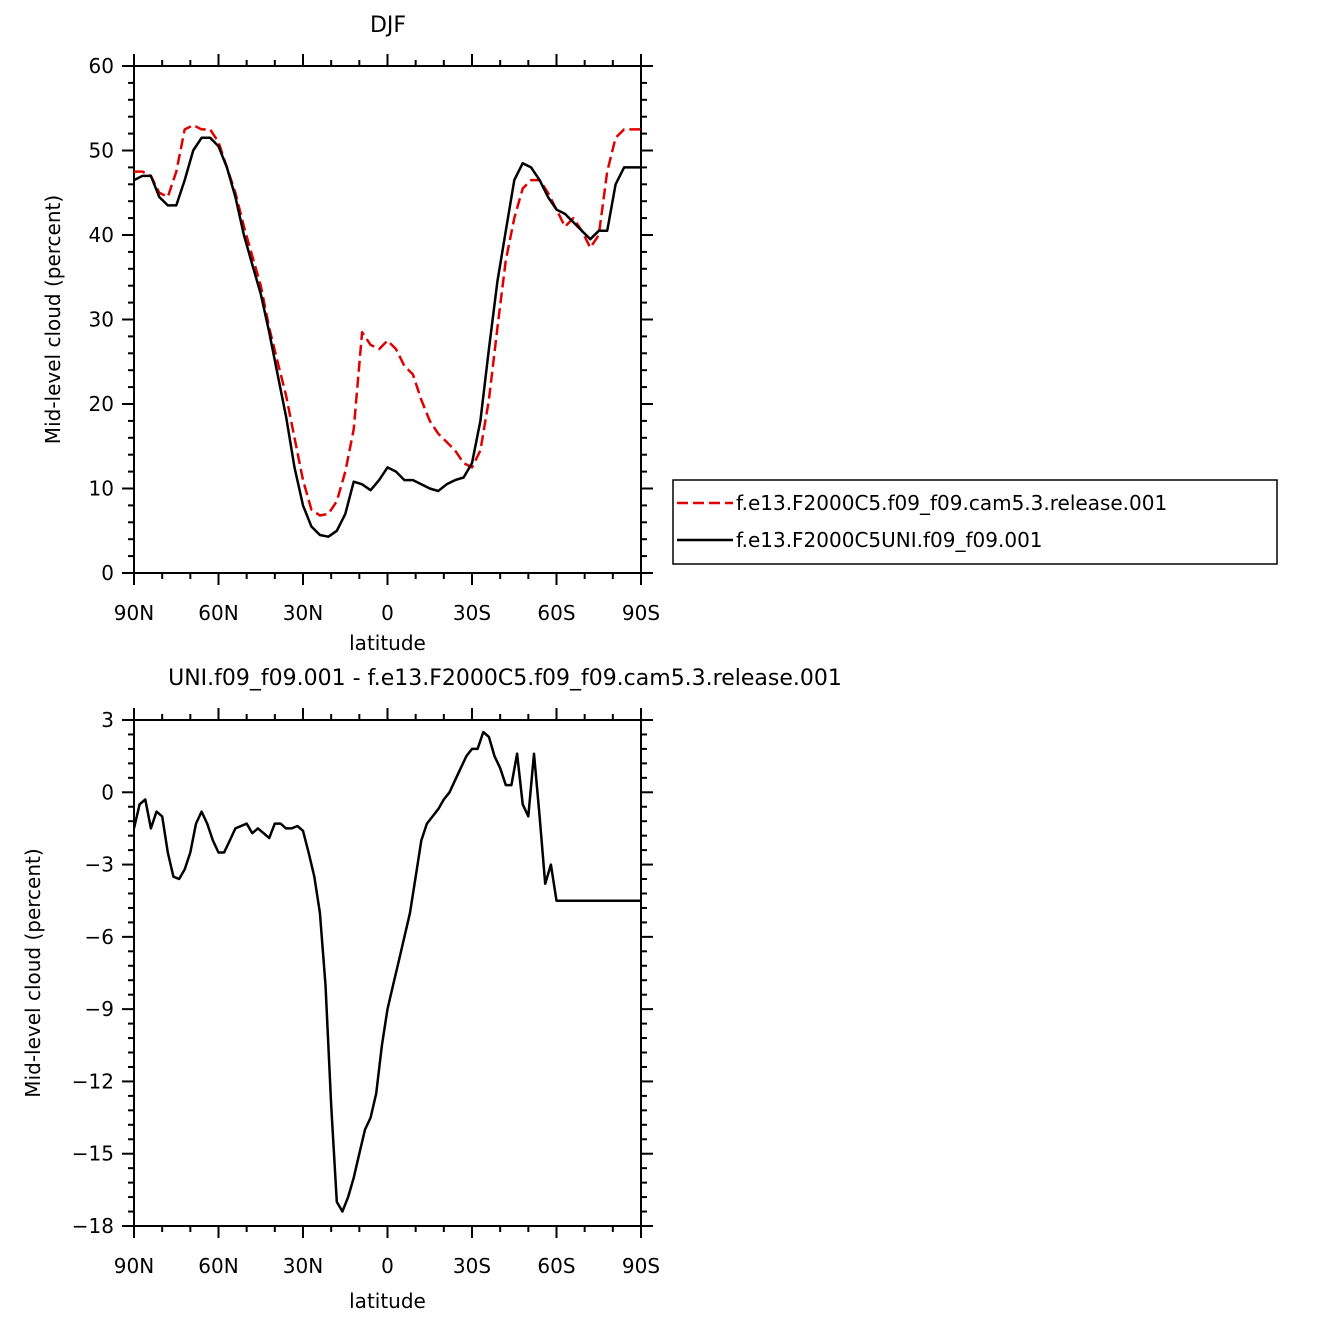 This screenshot has width=1319, height=1319. Describe the element at coordinates (101, 151) in the screenshot. I see `y-tick-label: 50` at that location.